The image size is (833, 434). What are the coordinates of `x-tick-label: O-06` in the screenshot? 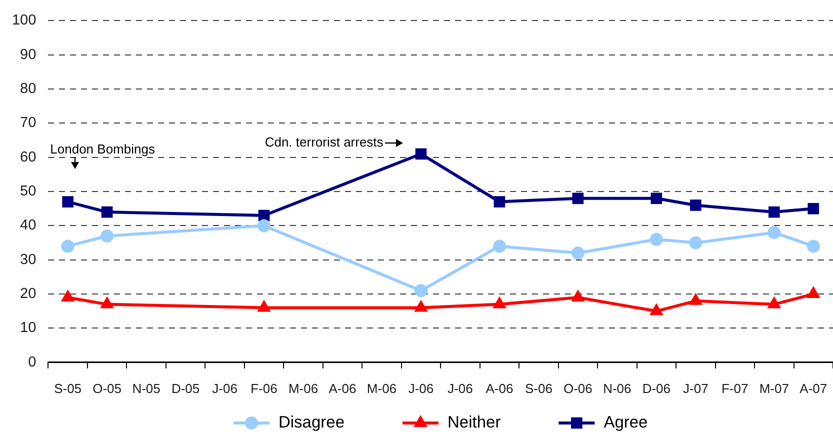 It's located at (577, 388).